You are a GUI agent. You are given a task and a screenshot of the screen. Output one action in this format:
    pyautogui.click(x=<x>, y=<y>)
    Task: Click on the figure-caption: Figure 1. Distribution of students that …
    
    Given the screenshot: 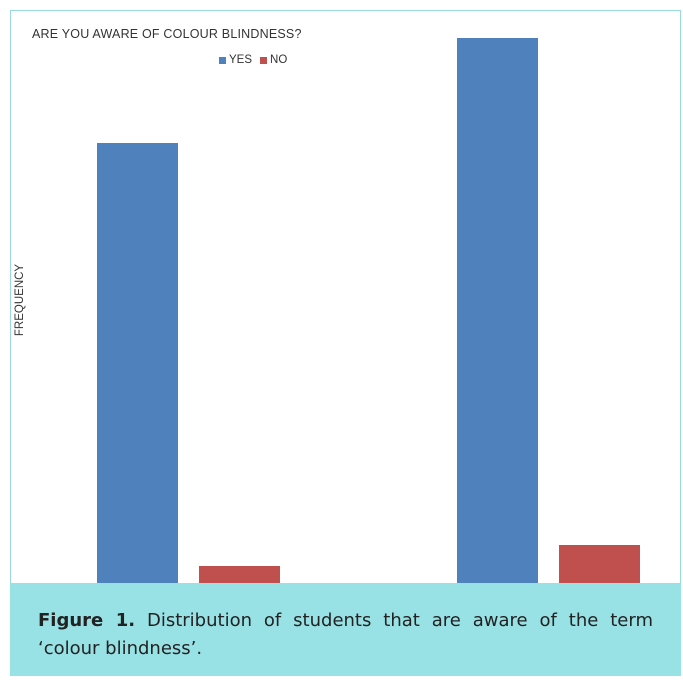 What is the action you would take?
    pyautogui.click(x=345, y=629)
    